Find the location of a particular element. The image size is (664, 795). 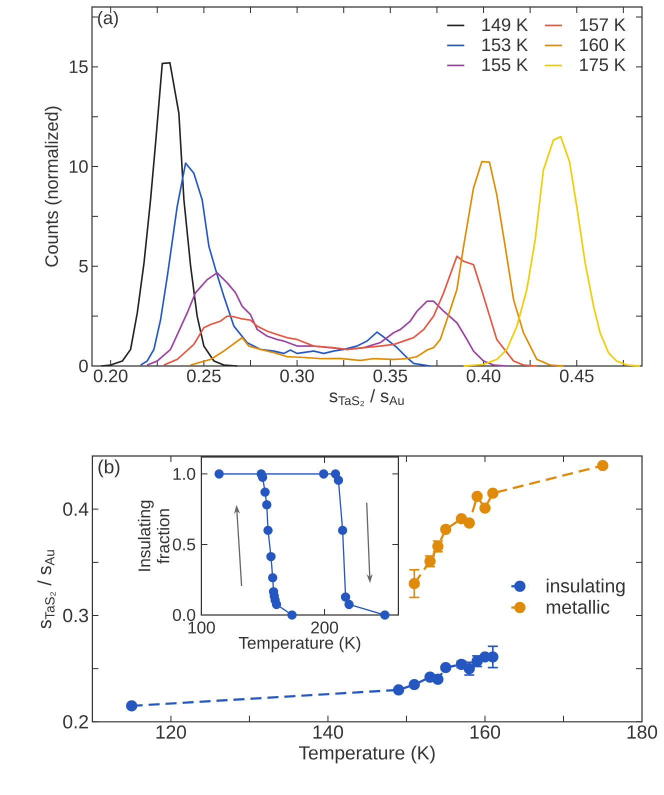

y-tick-label: 0.0 is located at coordinates (184, 615).